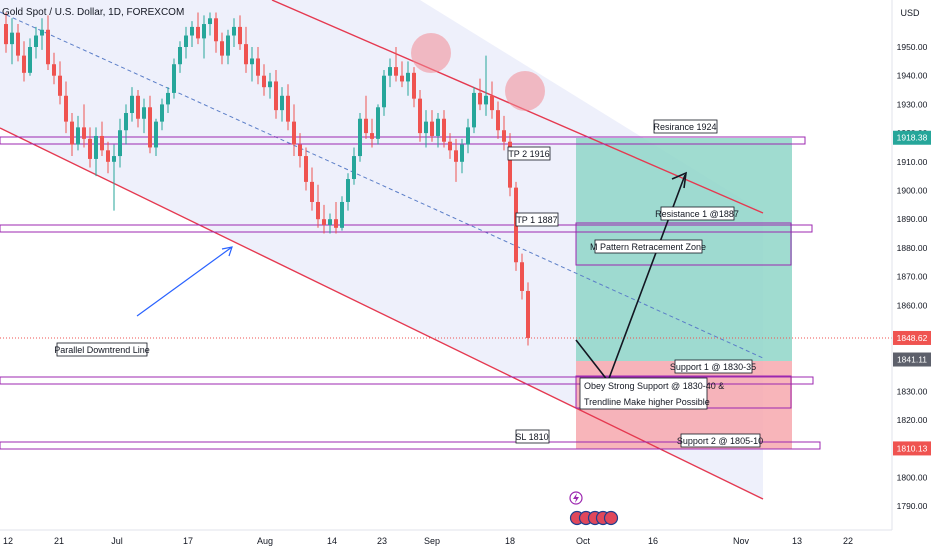 The height and width of the screenshot is (550, 932). I want to click on svg-text: TP 1 1887, so click(536, 220).